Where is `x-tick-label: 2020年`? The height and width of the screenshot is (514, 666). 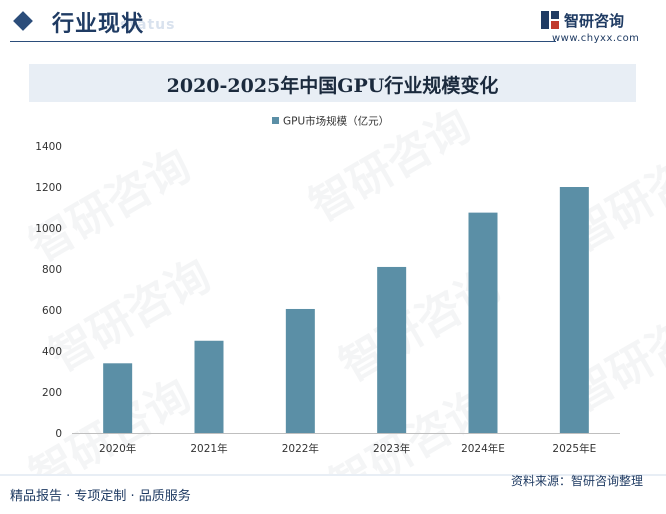 x-tick-label: 2020年 is located at coordinates (117, 448).